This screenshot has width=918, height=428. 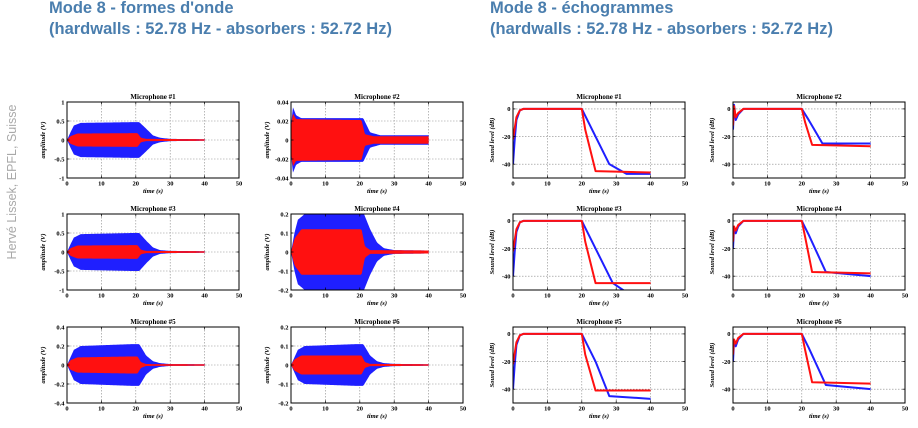 I want to click on y-tick-label: 0.1, so click(x=284, y=346).